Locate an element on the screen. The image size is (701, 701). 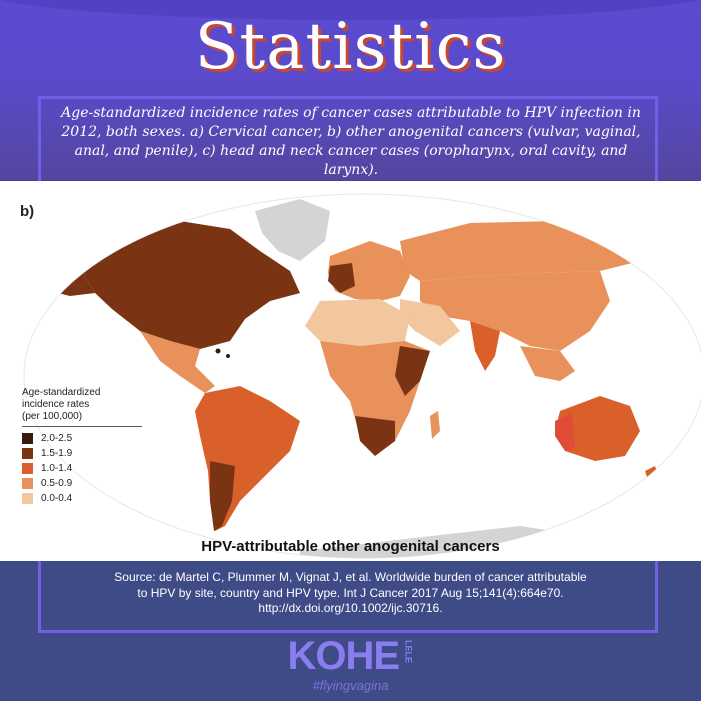
source-frame is located at coordinates (348, 597).